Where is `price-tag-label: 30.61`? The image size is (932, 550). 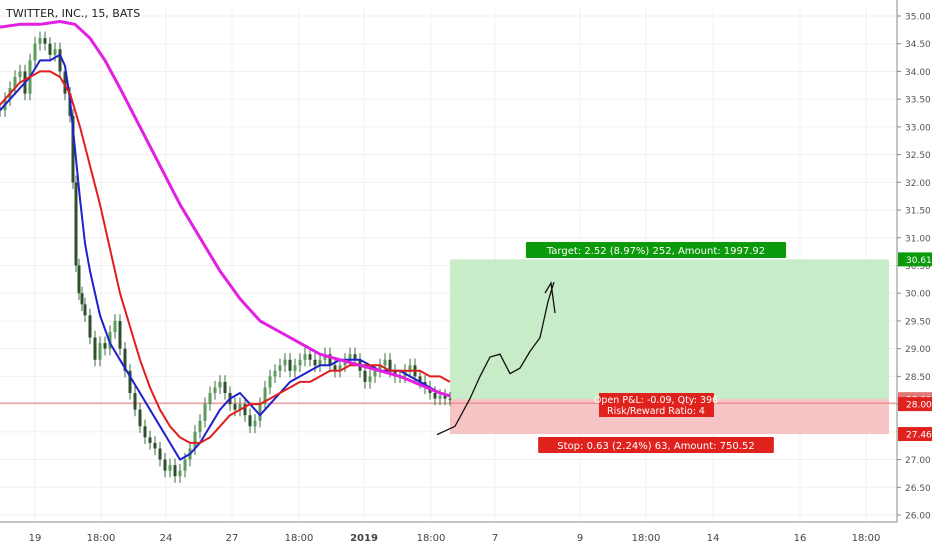 price-tag-label: 30.61 is located at coordinates (919, 261).